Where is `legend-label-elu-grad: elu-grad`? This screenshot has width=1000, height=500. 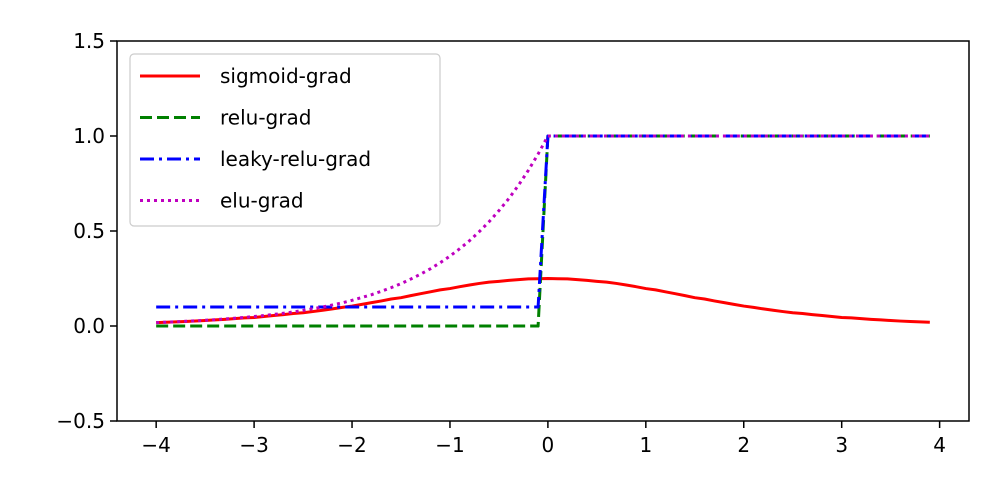 legend-label-elu-grad: elu-grad is located at coordinates (262, 201).